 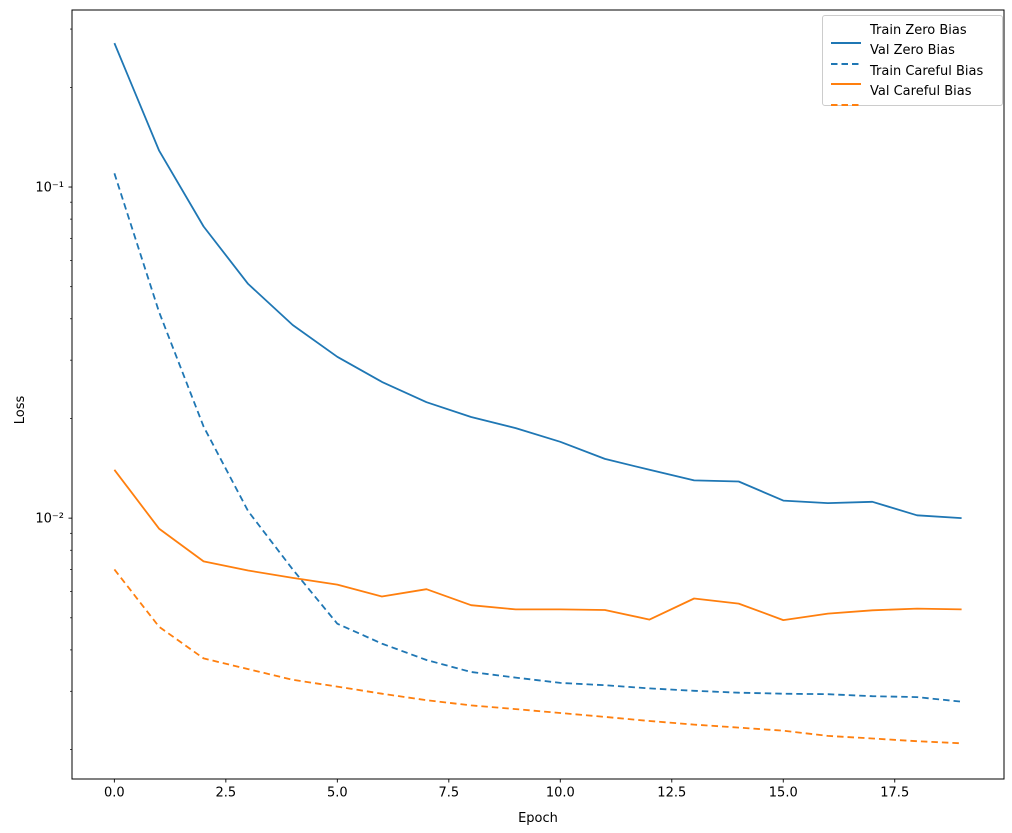 What do you see at coordinates (114, 793) in the screenshot?
I see `x-axis-tick-label: 0.0` at bounding box center [114, 793].